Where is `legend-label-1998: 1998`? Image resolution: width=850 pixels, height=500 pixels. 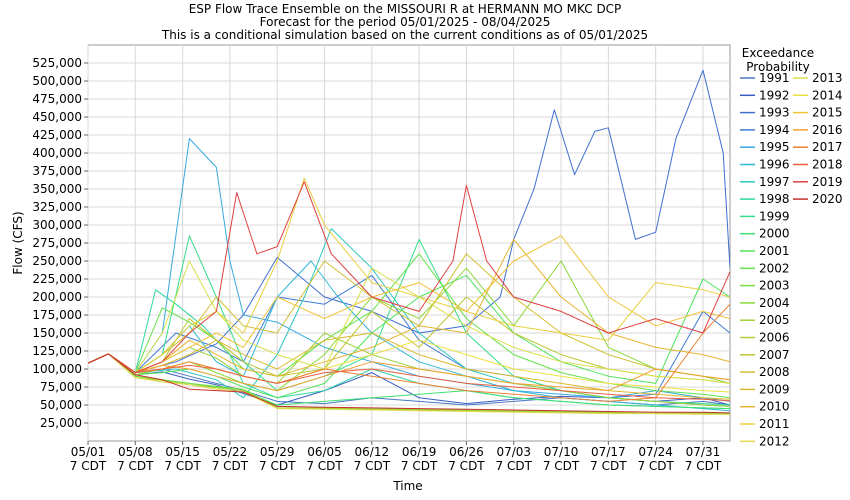
legend-label-1998: 1998 is located at coordinates (774, 199).